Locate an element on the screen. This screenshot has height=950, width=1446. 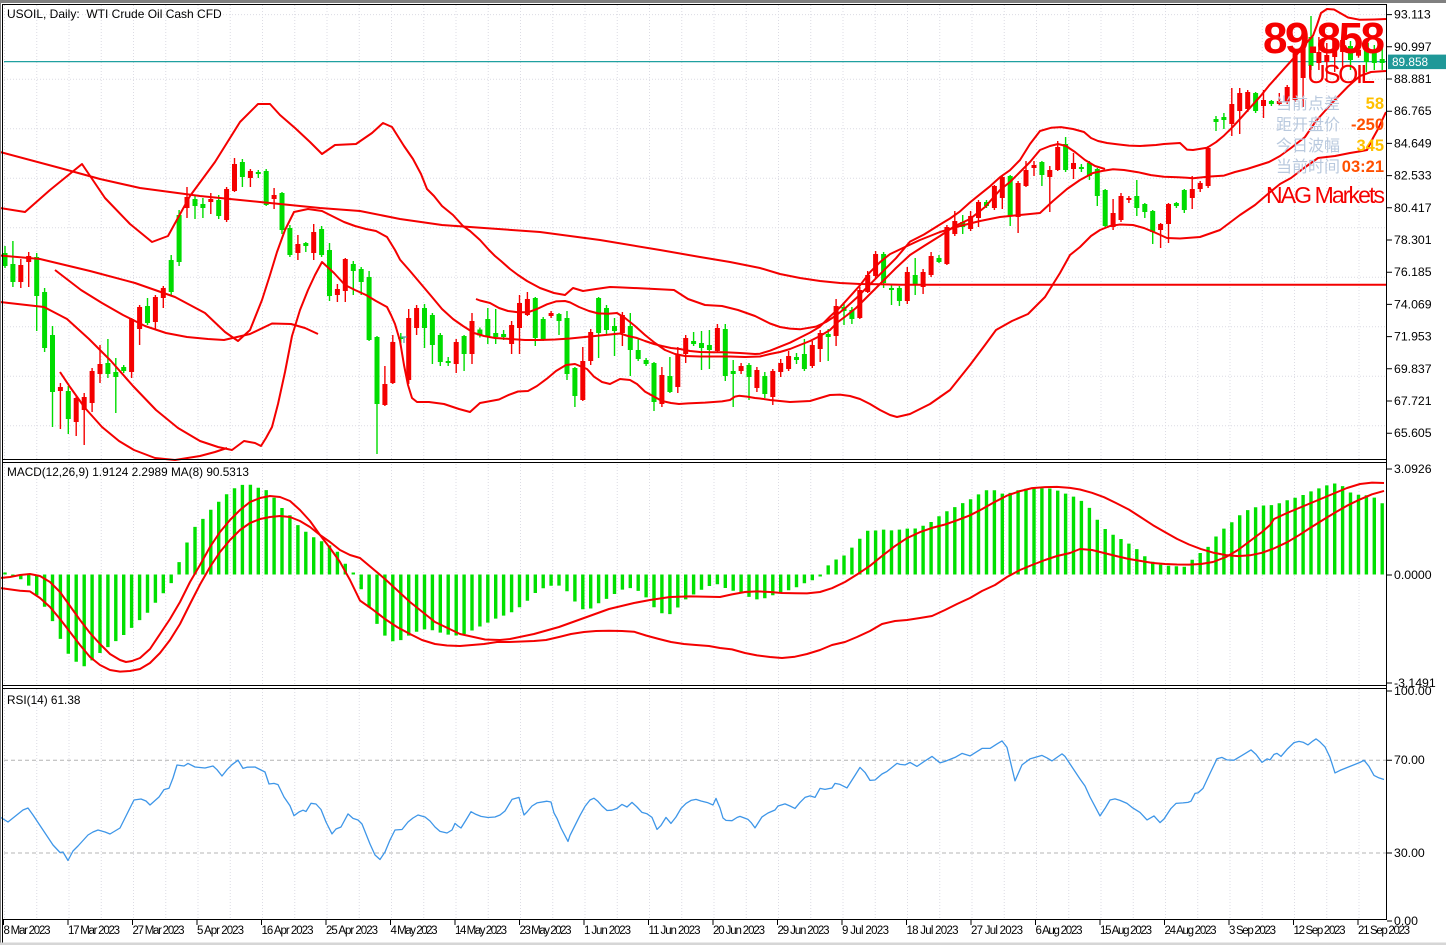
svg-text: 3.0926 is located at coordinates (1413, 469).